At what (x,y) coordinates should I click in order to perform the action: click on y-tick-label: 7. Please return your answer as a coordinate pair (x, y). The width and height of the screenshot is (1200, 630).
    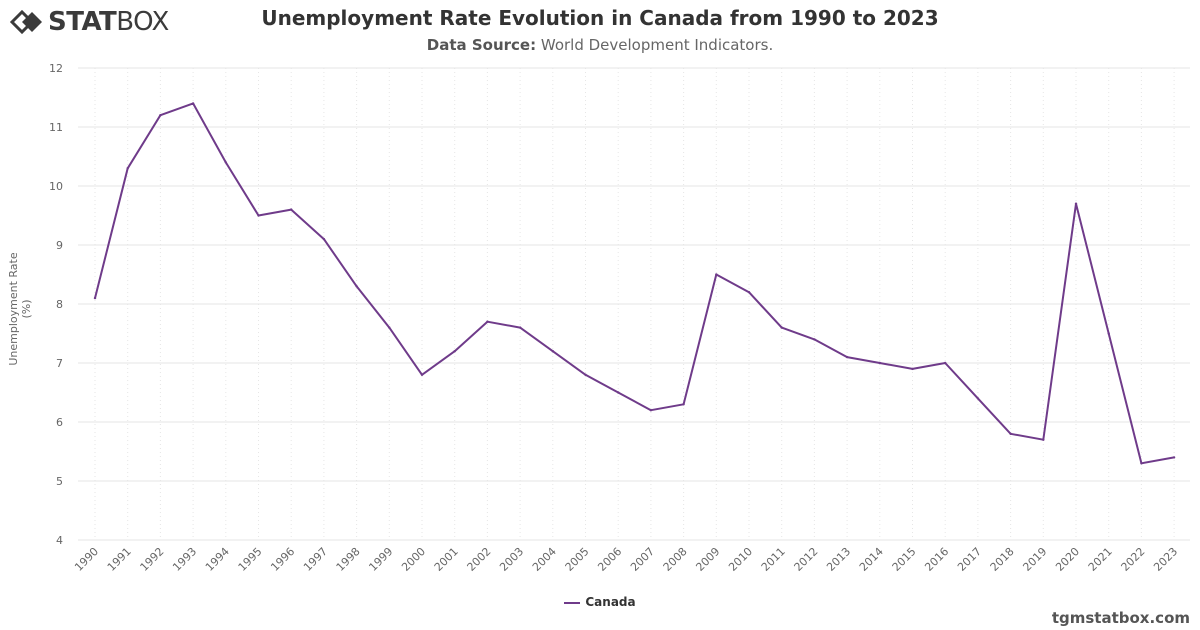
    Looking at the image, I should click on (59, 363).